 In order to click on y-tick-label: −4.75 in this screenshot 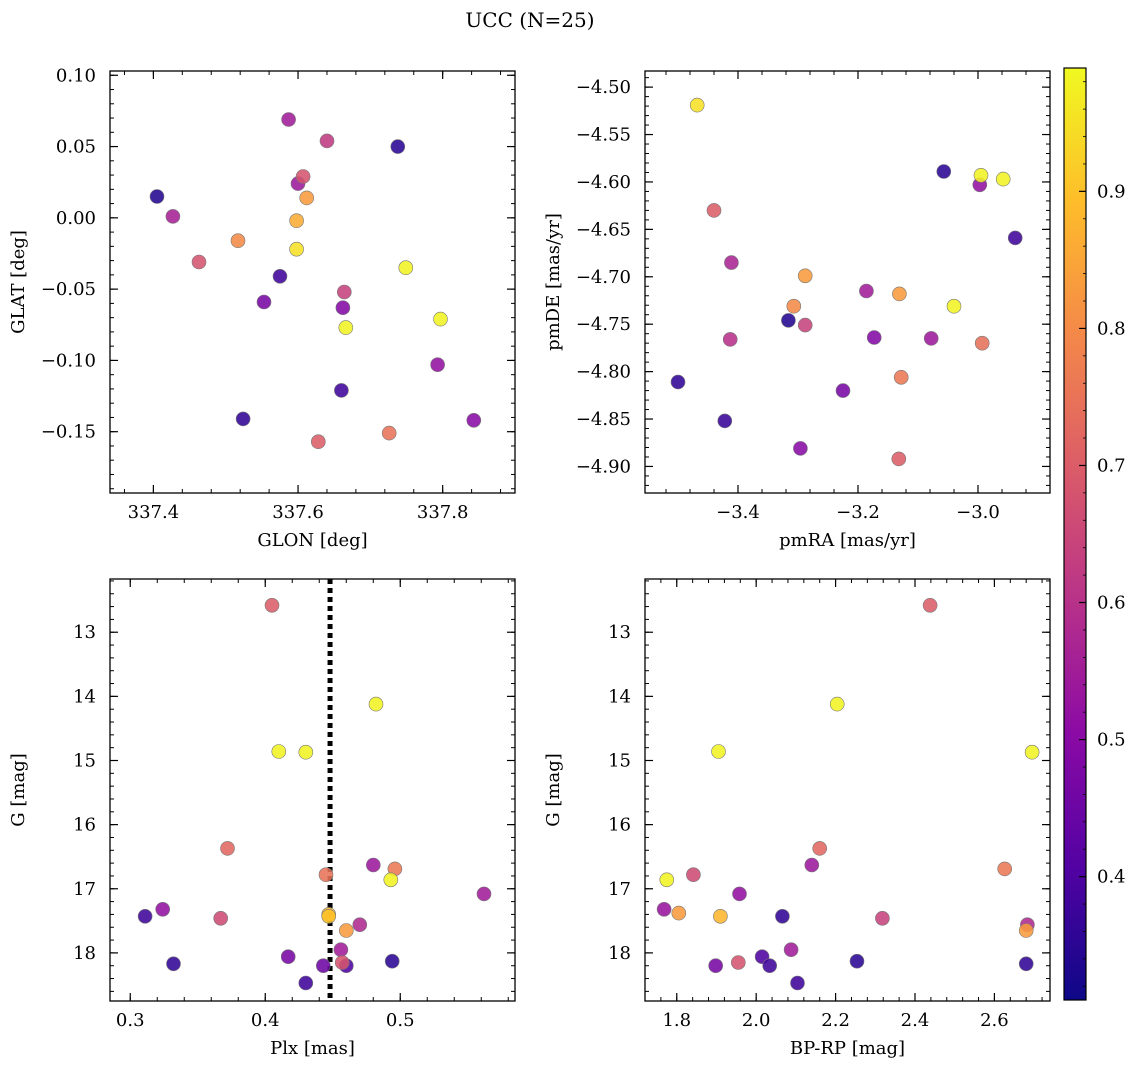, I will do `click(603, 324)`.